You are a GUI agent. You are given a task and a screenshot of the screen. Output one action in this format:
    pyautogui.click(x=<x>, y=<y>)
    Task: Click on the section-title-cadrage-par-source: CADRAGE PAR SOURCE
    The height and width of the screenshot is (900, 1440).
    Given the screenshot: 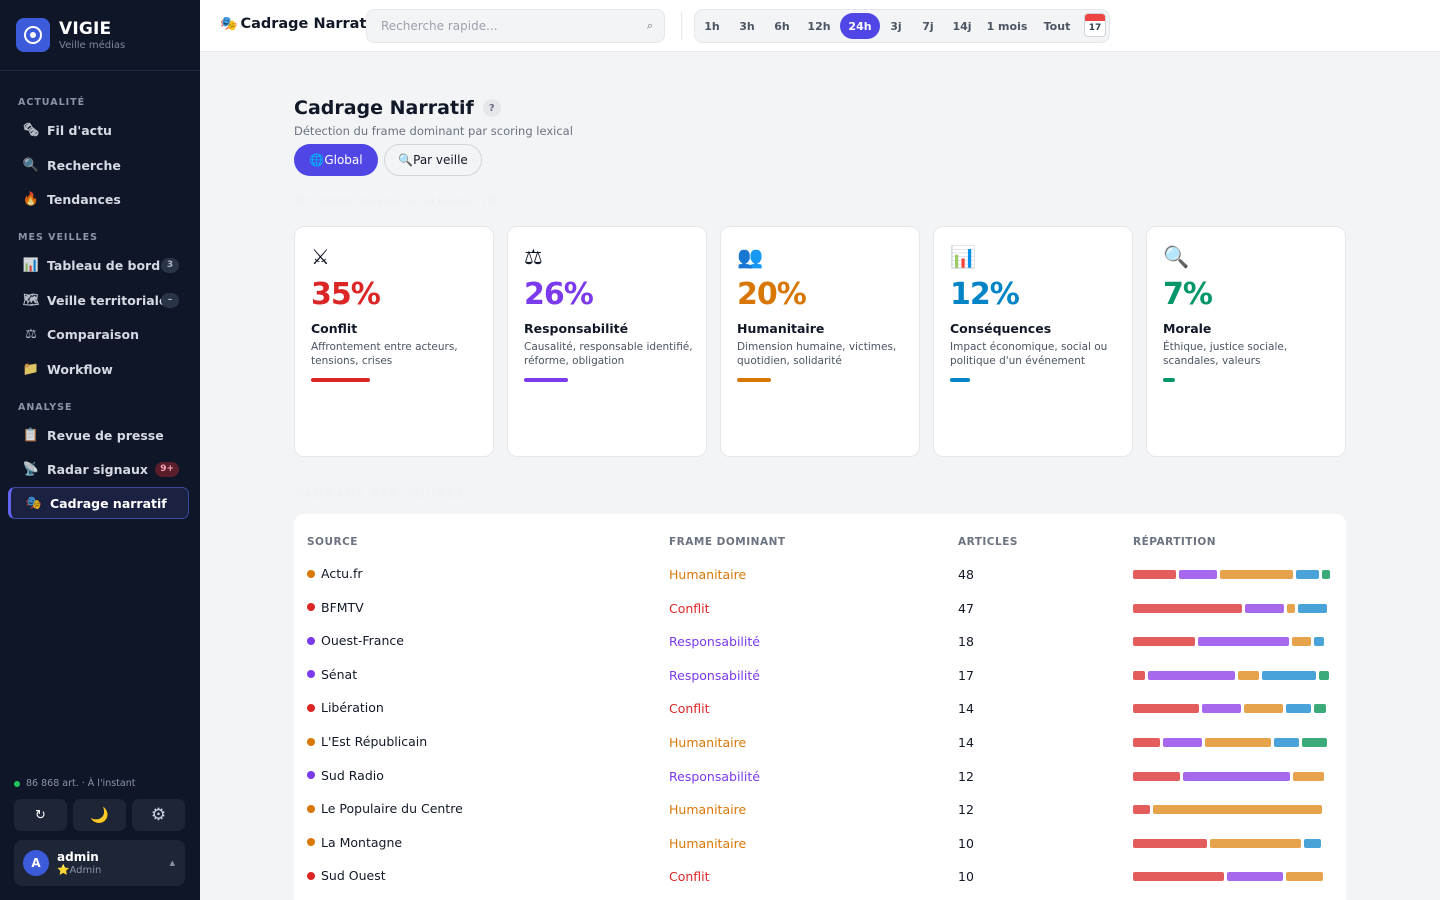 What is the action you would take?
    pyautogui.click(x=380, y=494)
    